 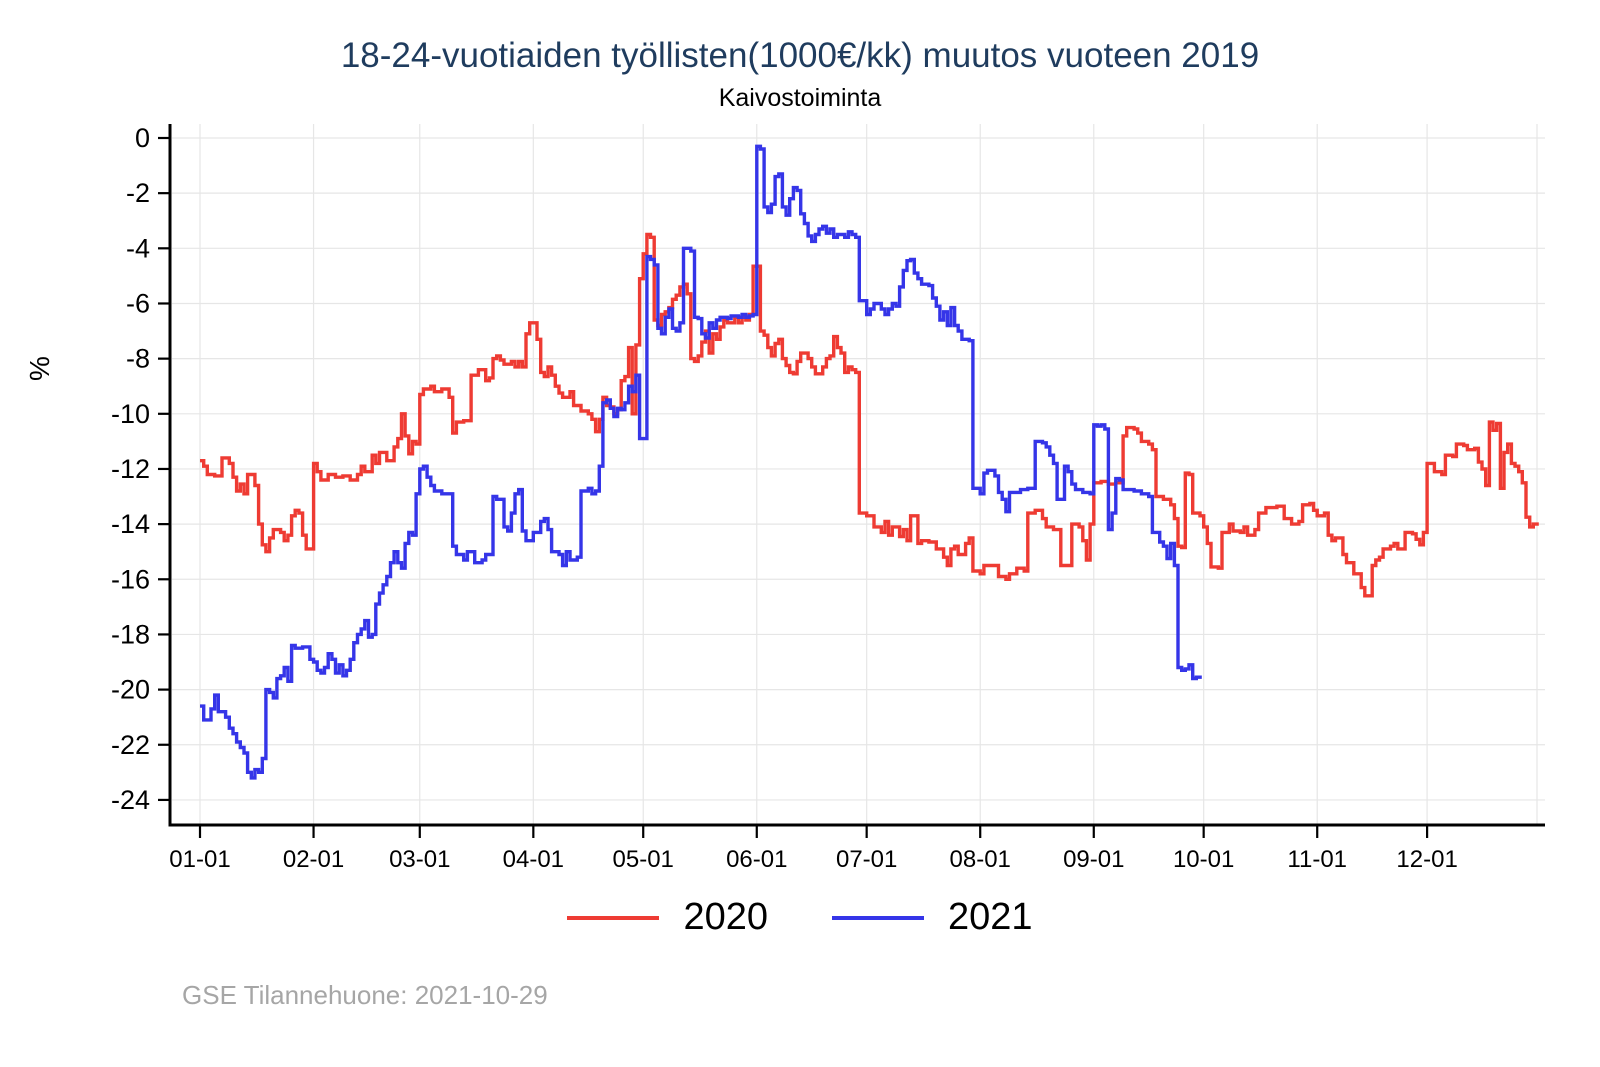 What do you see at coordinates (756, 859) in the screenshot?
I see `x-tick-label: 06-01` at bounding box center [756, 859].